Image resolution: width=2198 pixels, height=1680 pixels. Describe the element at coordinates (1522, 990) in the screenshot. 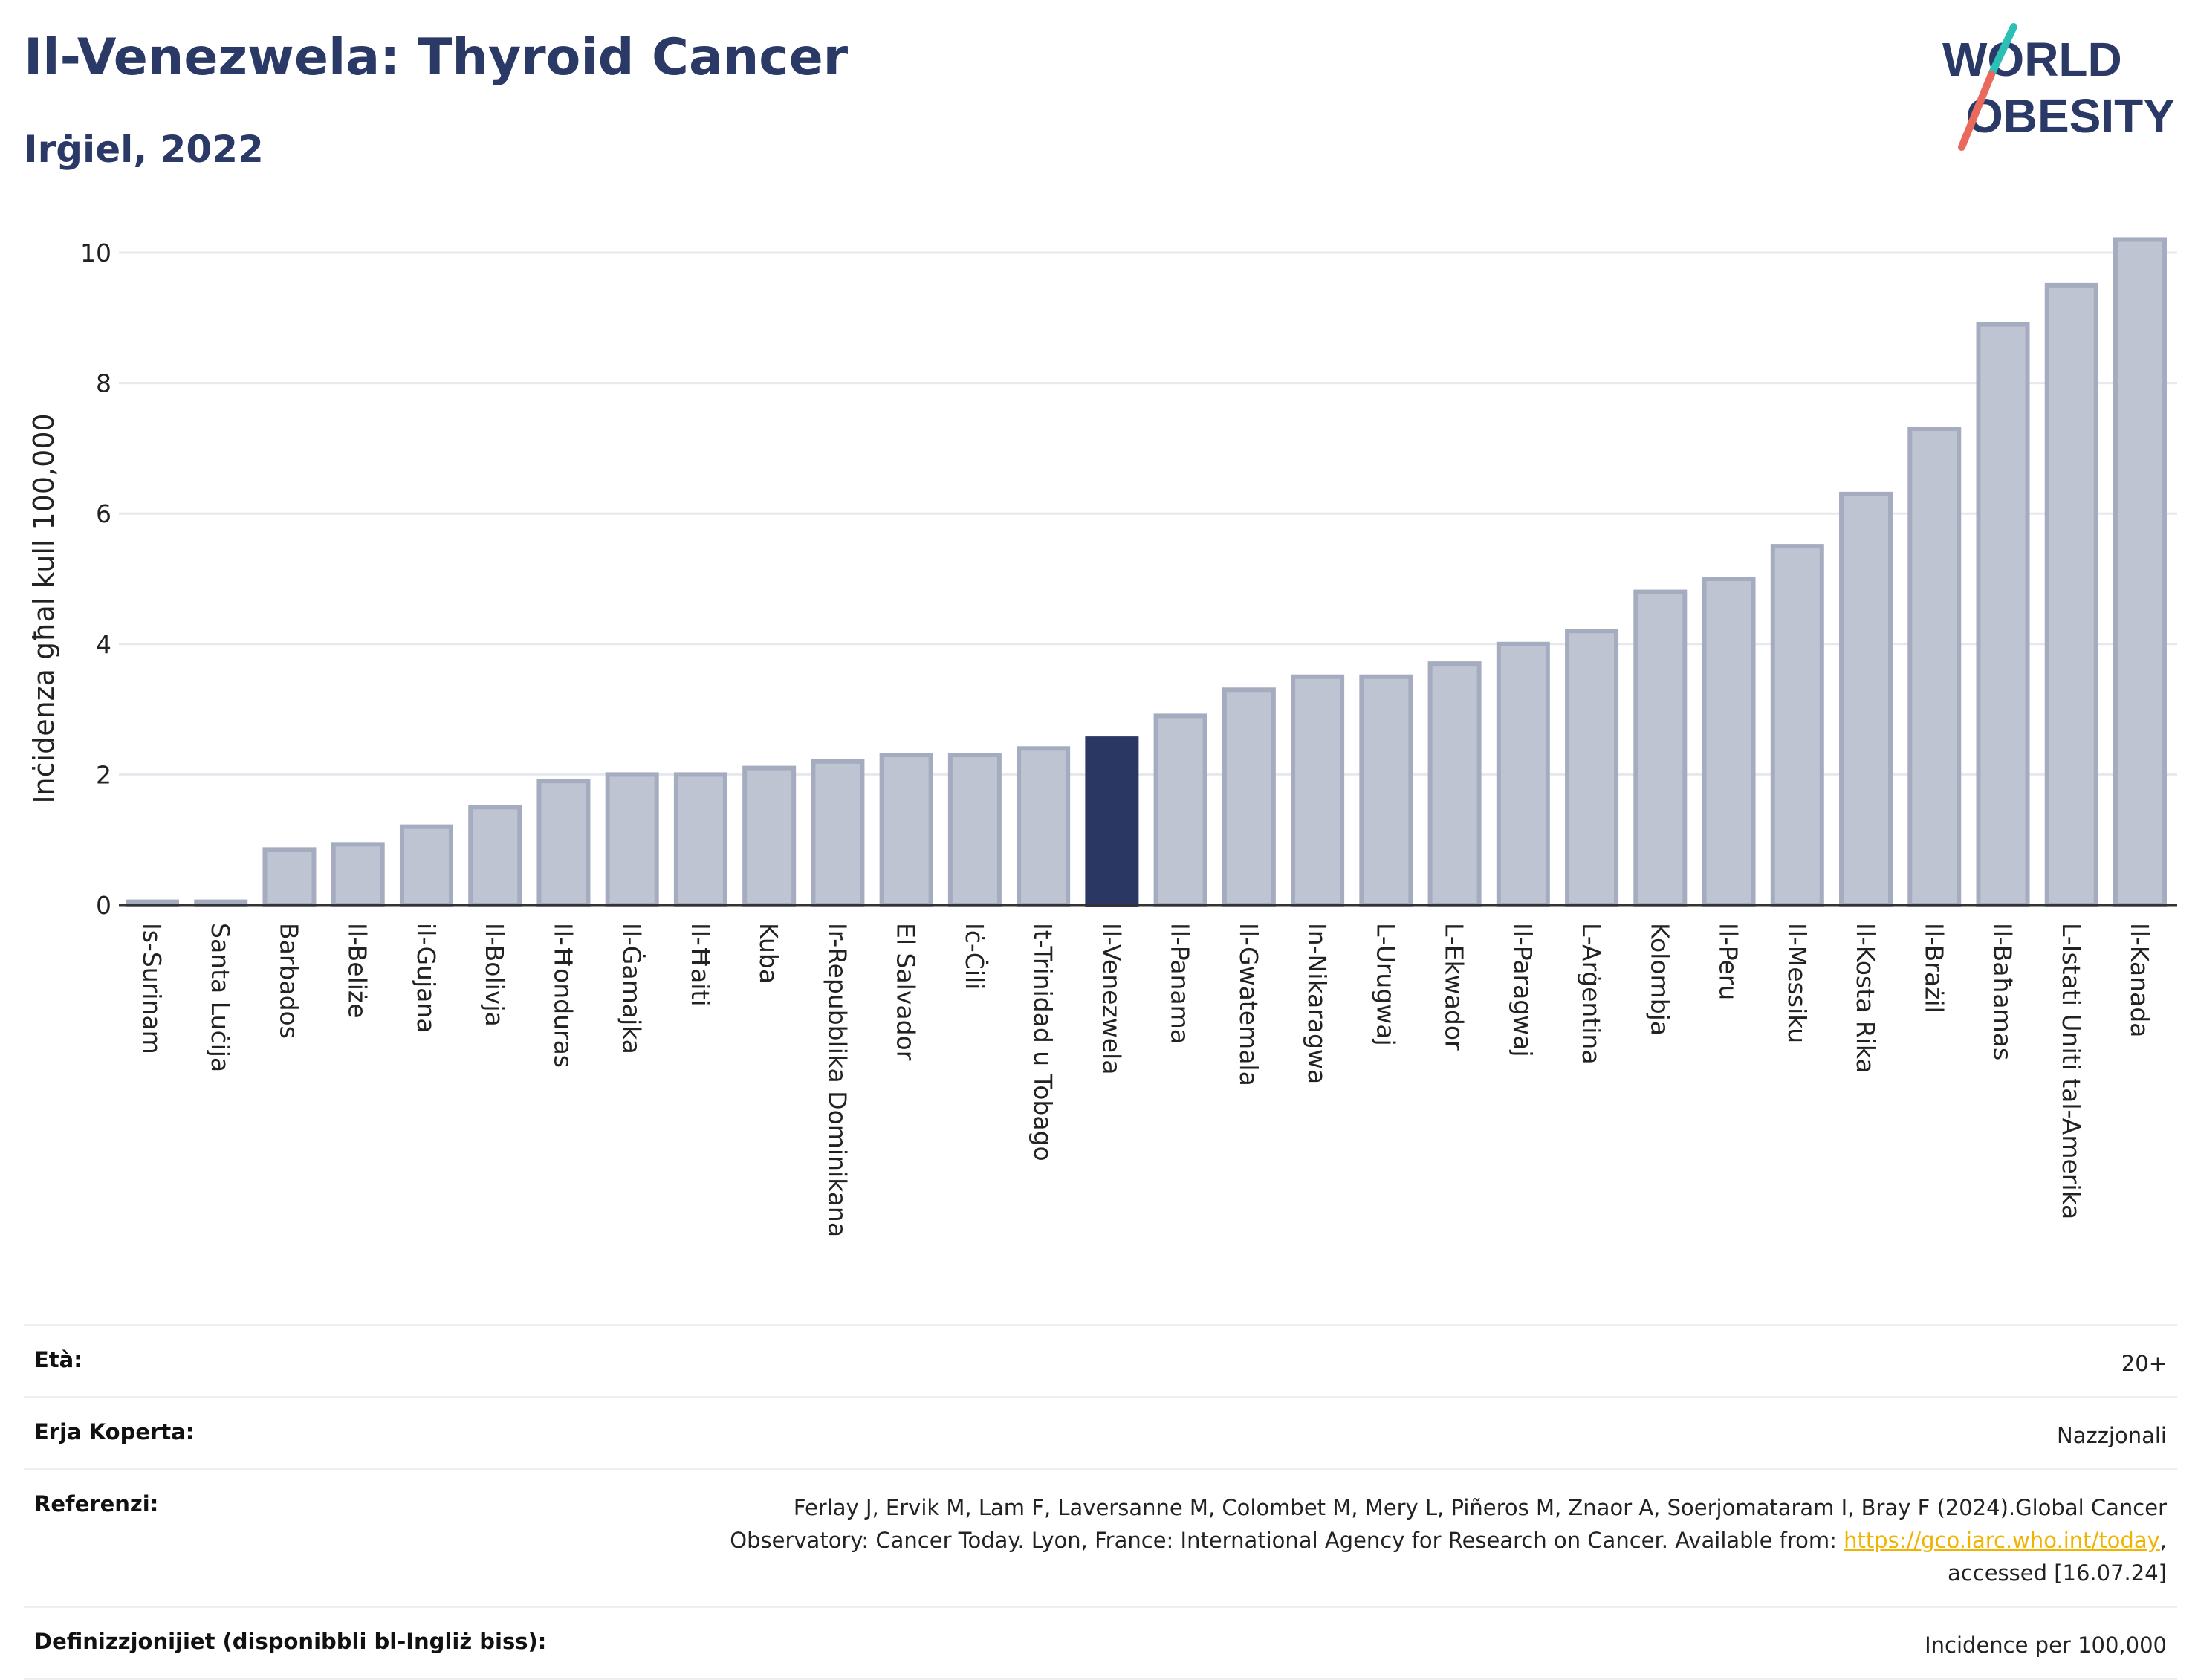

I see `category-label: Il-Paragwaj` at that location.